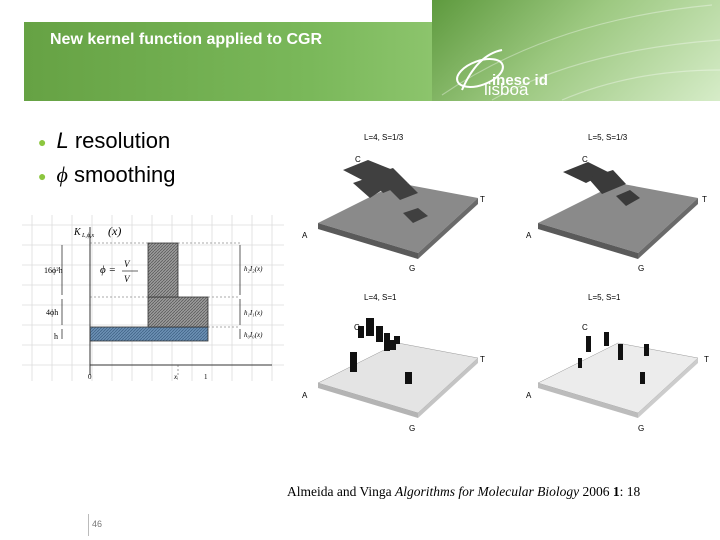 The width and height of the screenshot is (720, 540). What do you see at coordinates (119, 140) in the screenshot?
I see `bullet-text: resolution` at bounding box center [119, 140].